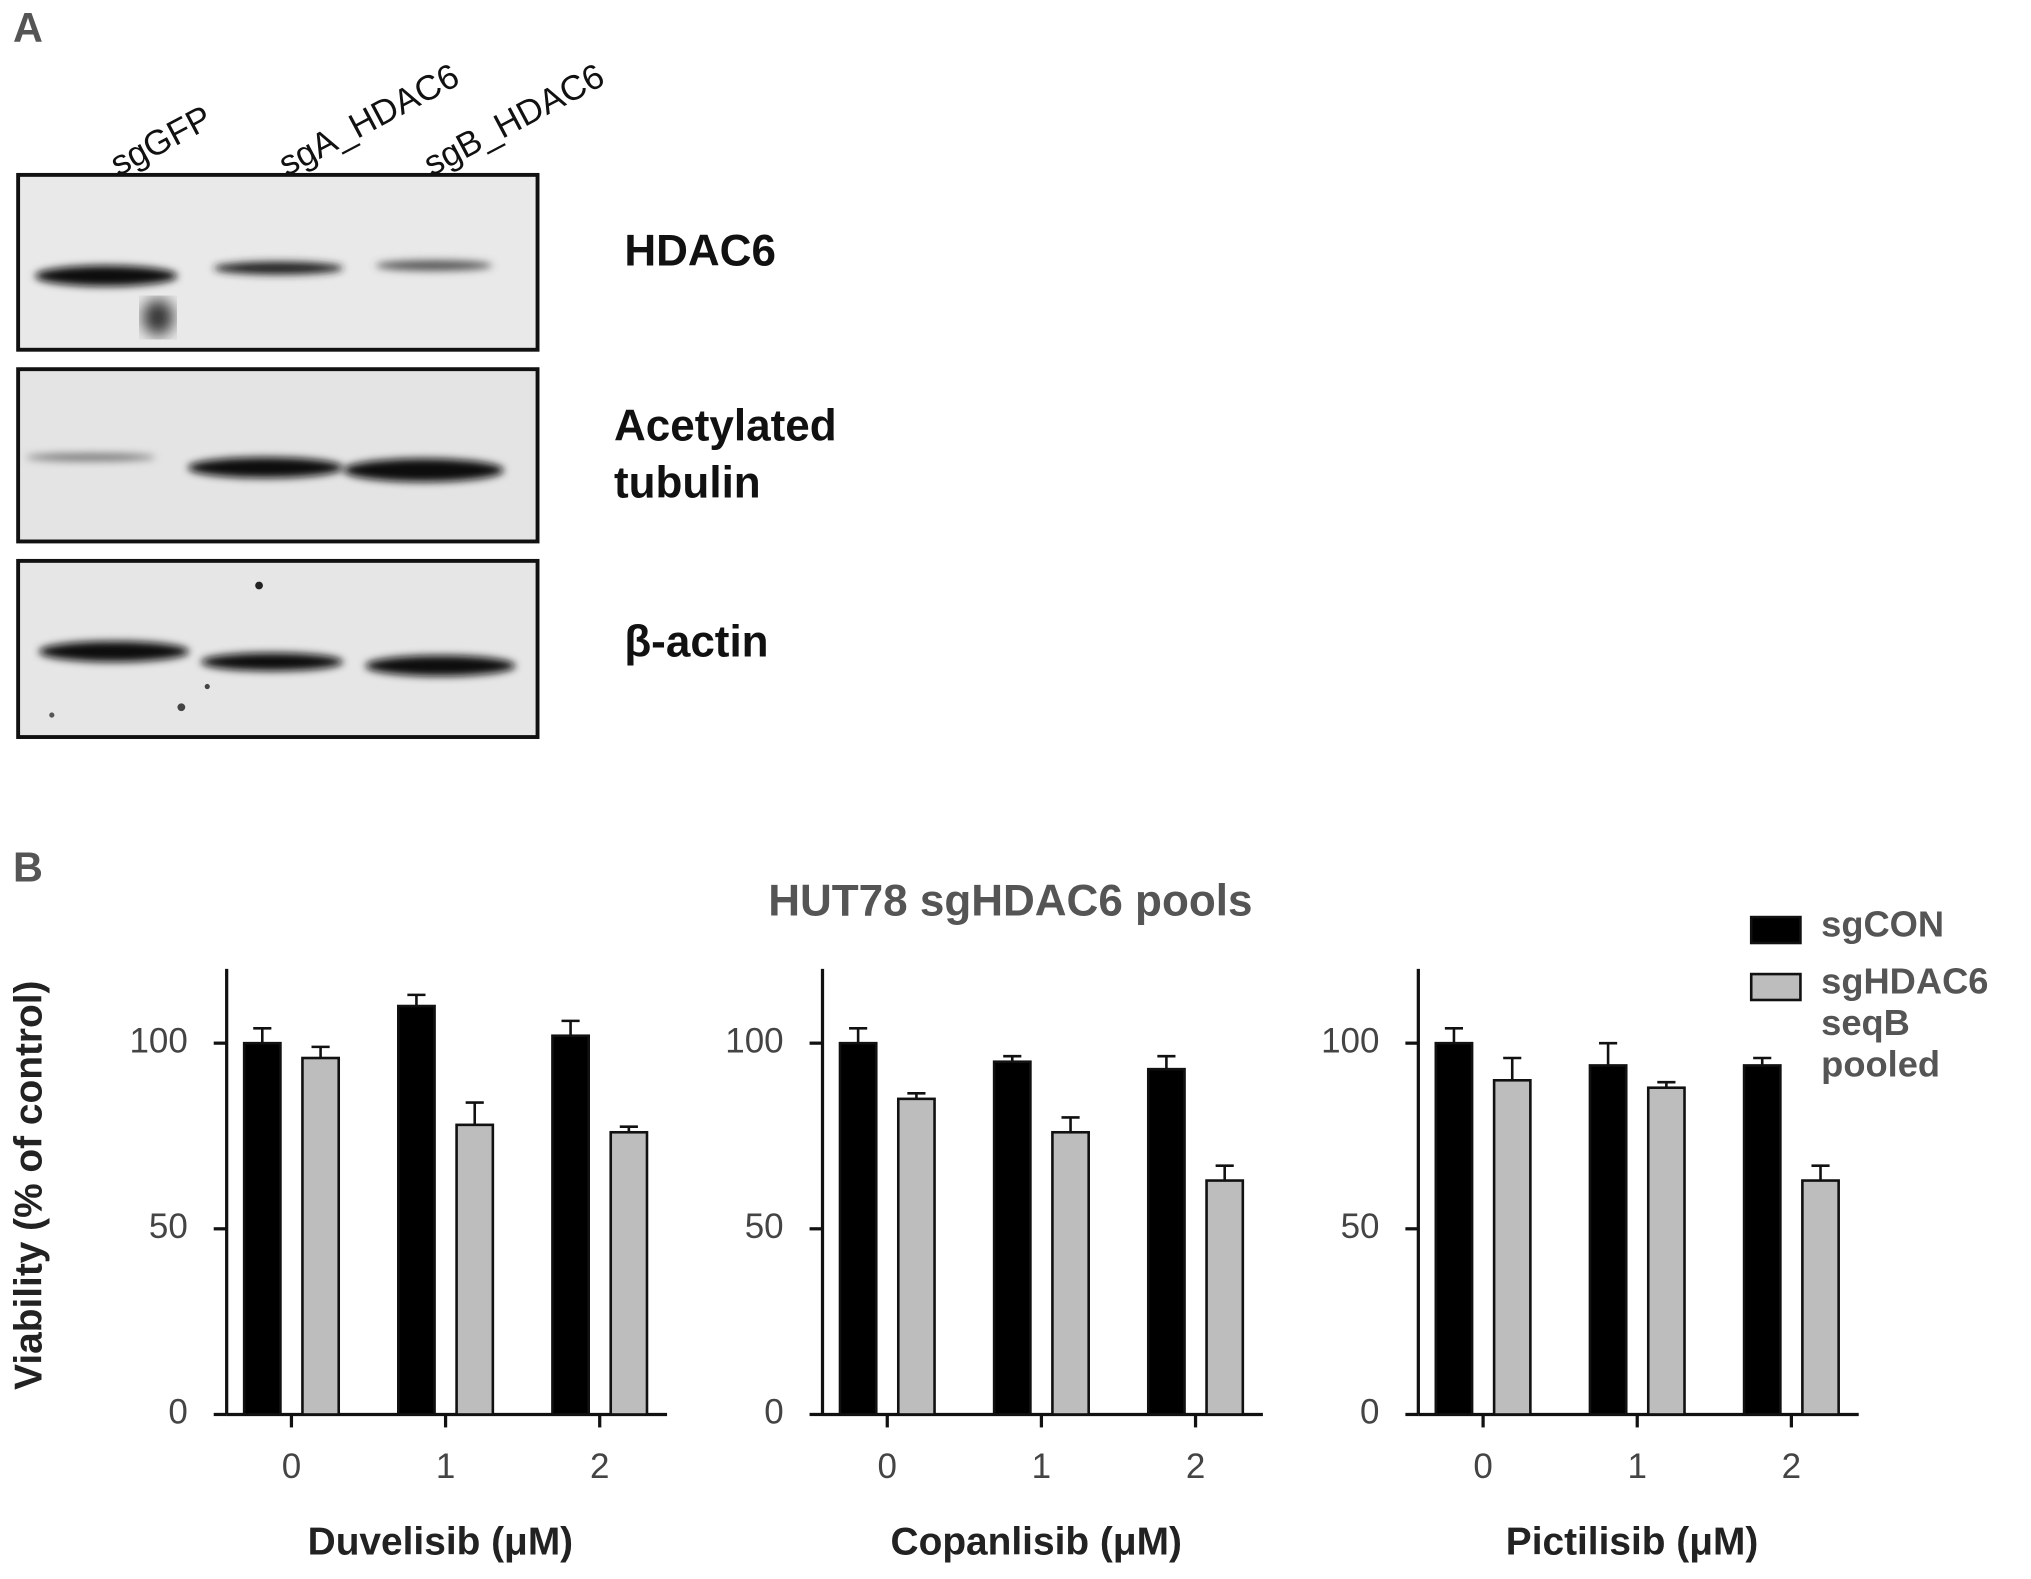 Image resolution: width=2031 pixels, height=1579 pixels. What do you see at coordinates (28, 27) in the screenshot?
I see `panel-label: A` at bounding box center [28, 27].